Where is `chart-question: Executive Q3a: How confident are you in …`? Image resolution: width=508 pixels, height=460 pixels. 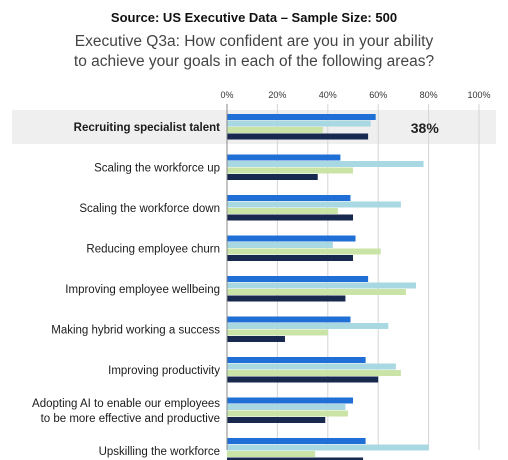
chart-question: Executive Q3a: How confident are you in … is located at coordinates (254, 52).